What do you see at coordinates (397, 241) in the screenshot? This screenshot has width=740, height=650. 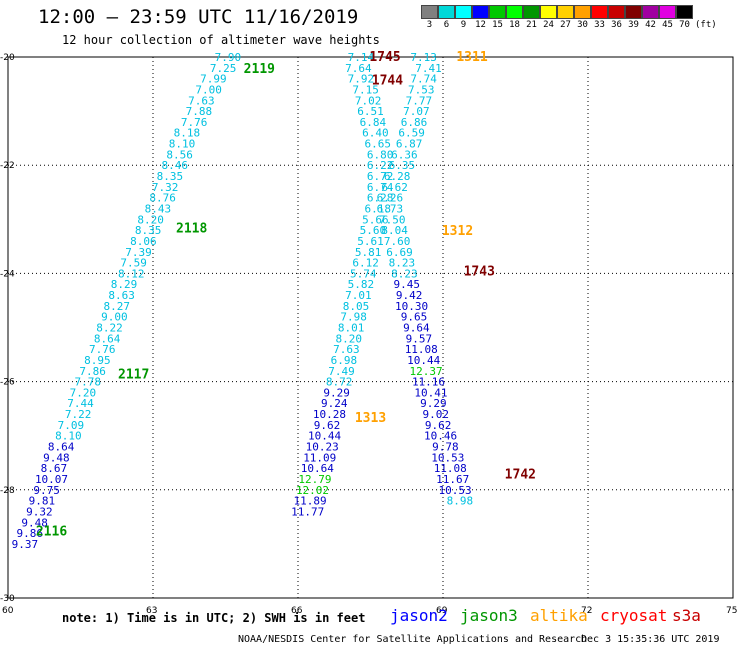 I see `wave-height-label: 7.60` at bounding box center [397, 241].